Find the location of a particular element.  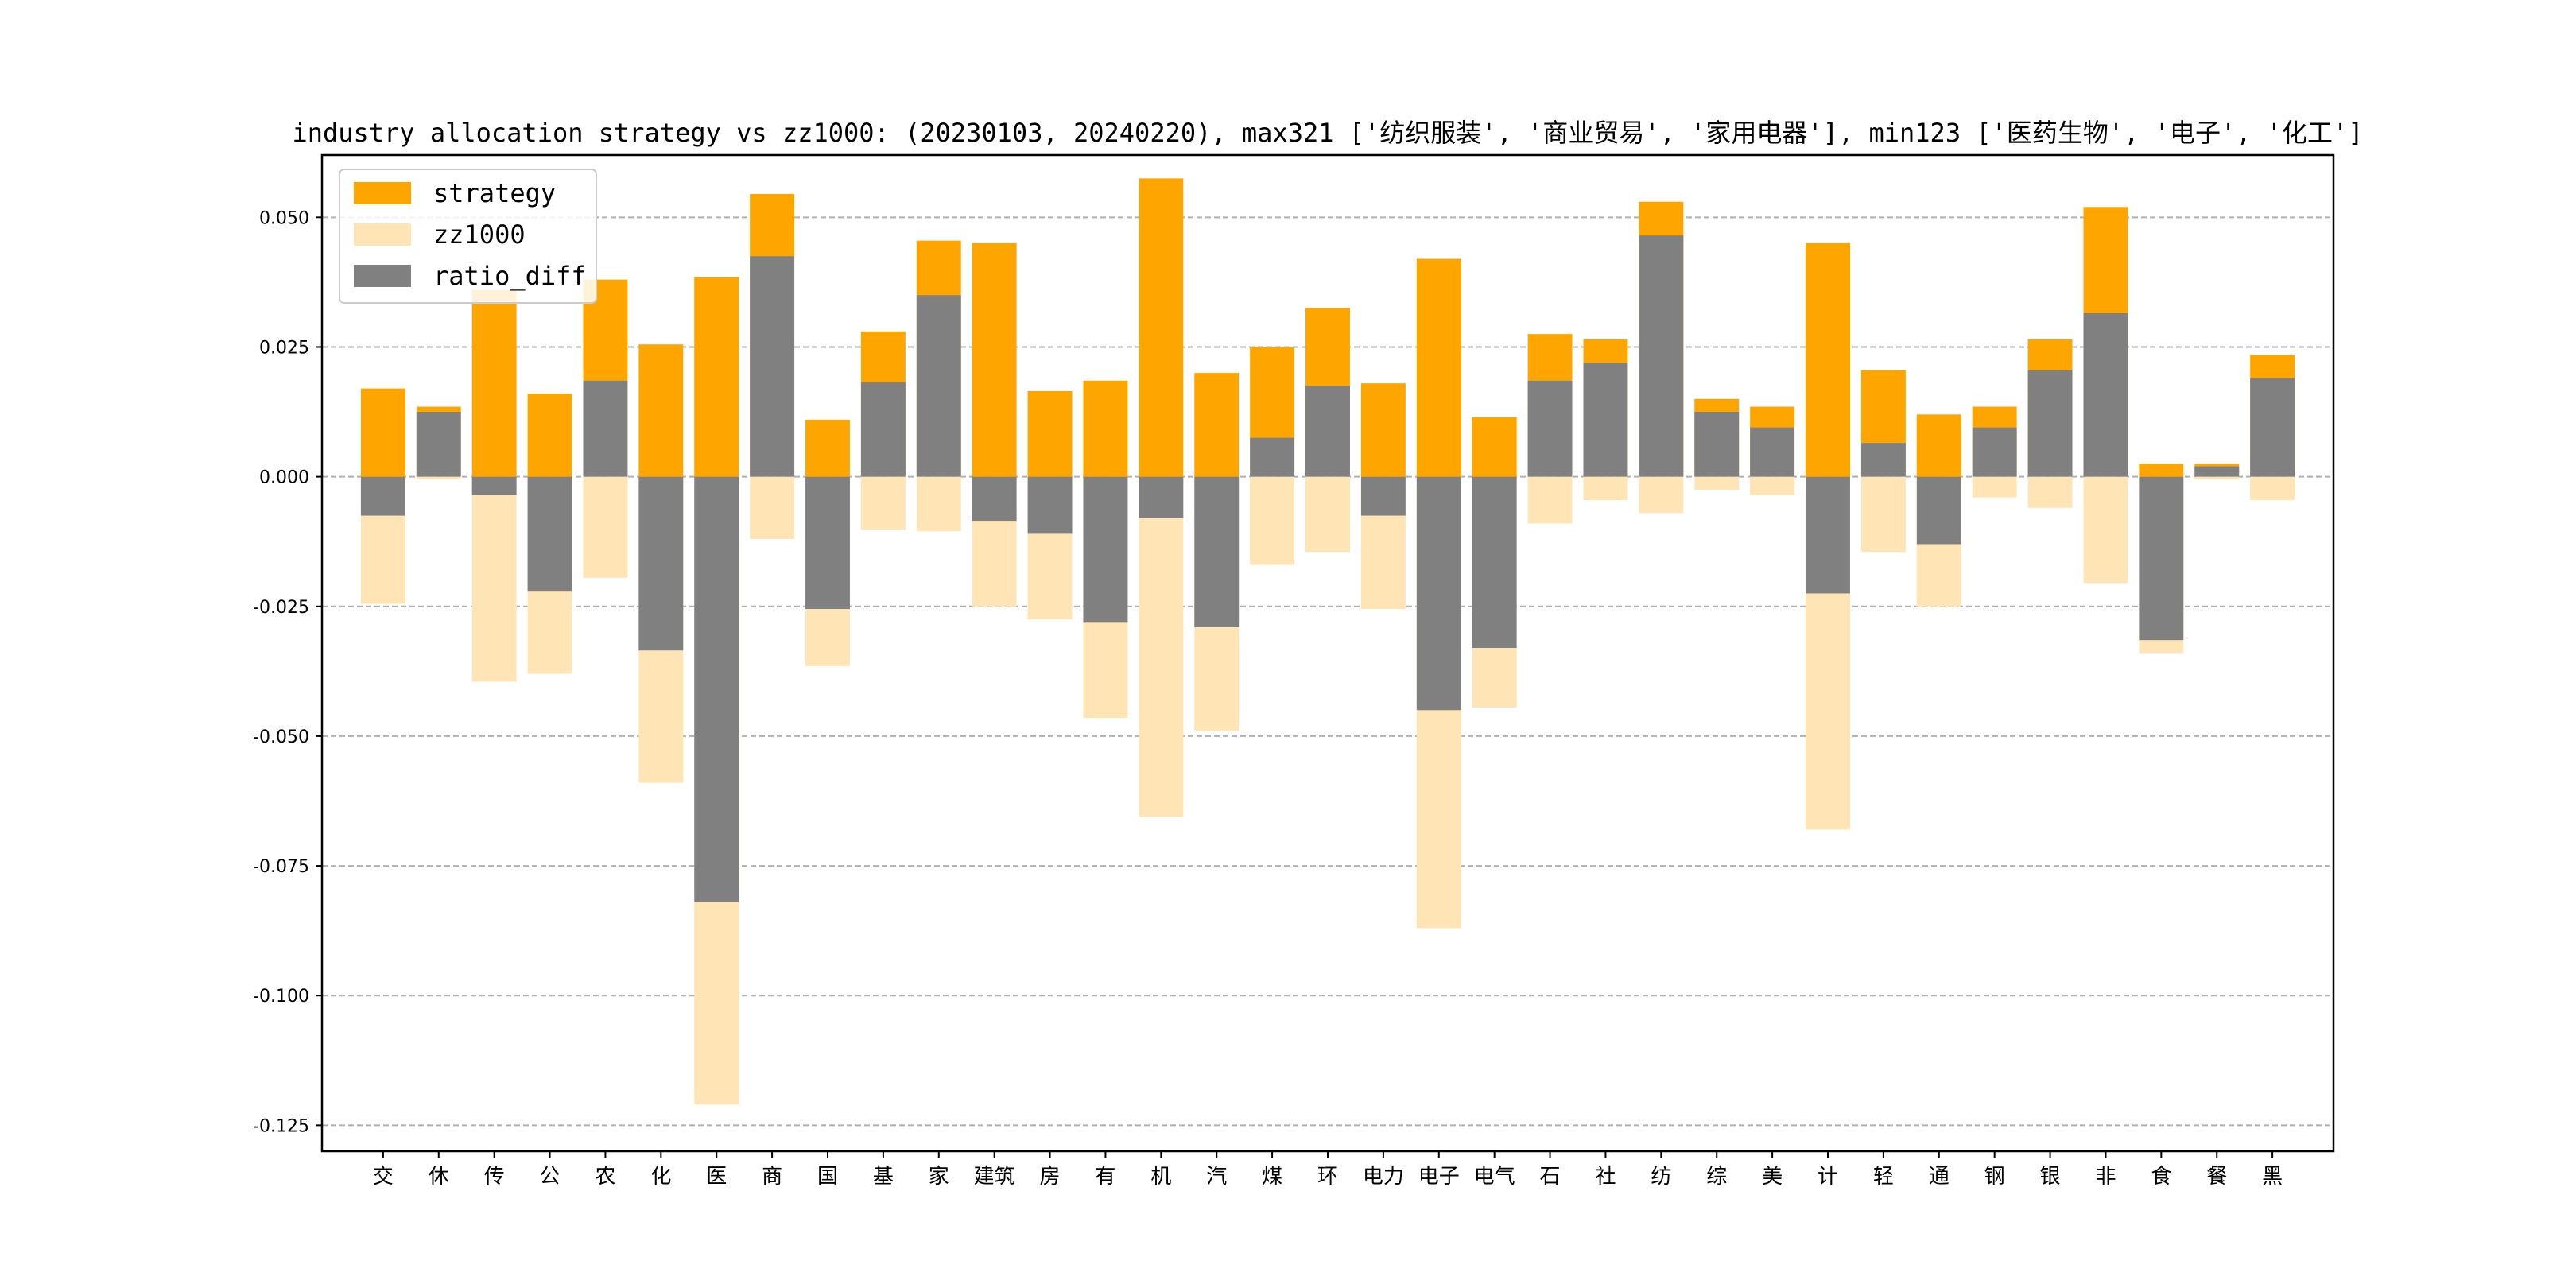

legend-swatch-strategy is located at coordinates (383, 193).